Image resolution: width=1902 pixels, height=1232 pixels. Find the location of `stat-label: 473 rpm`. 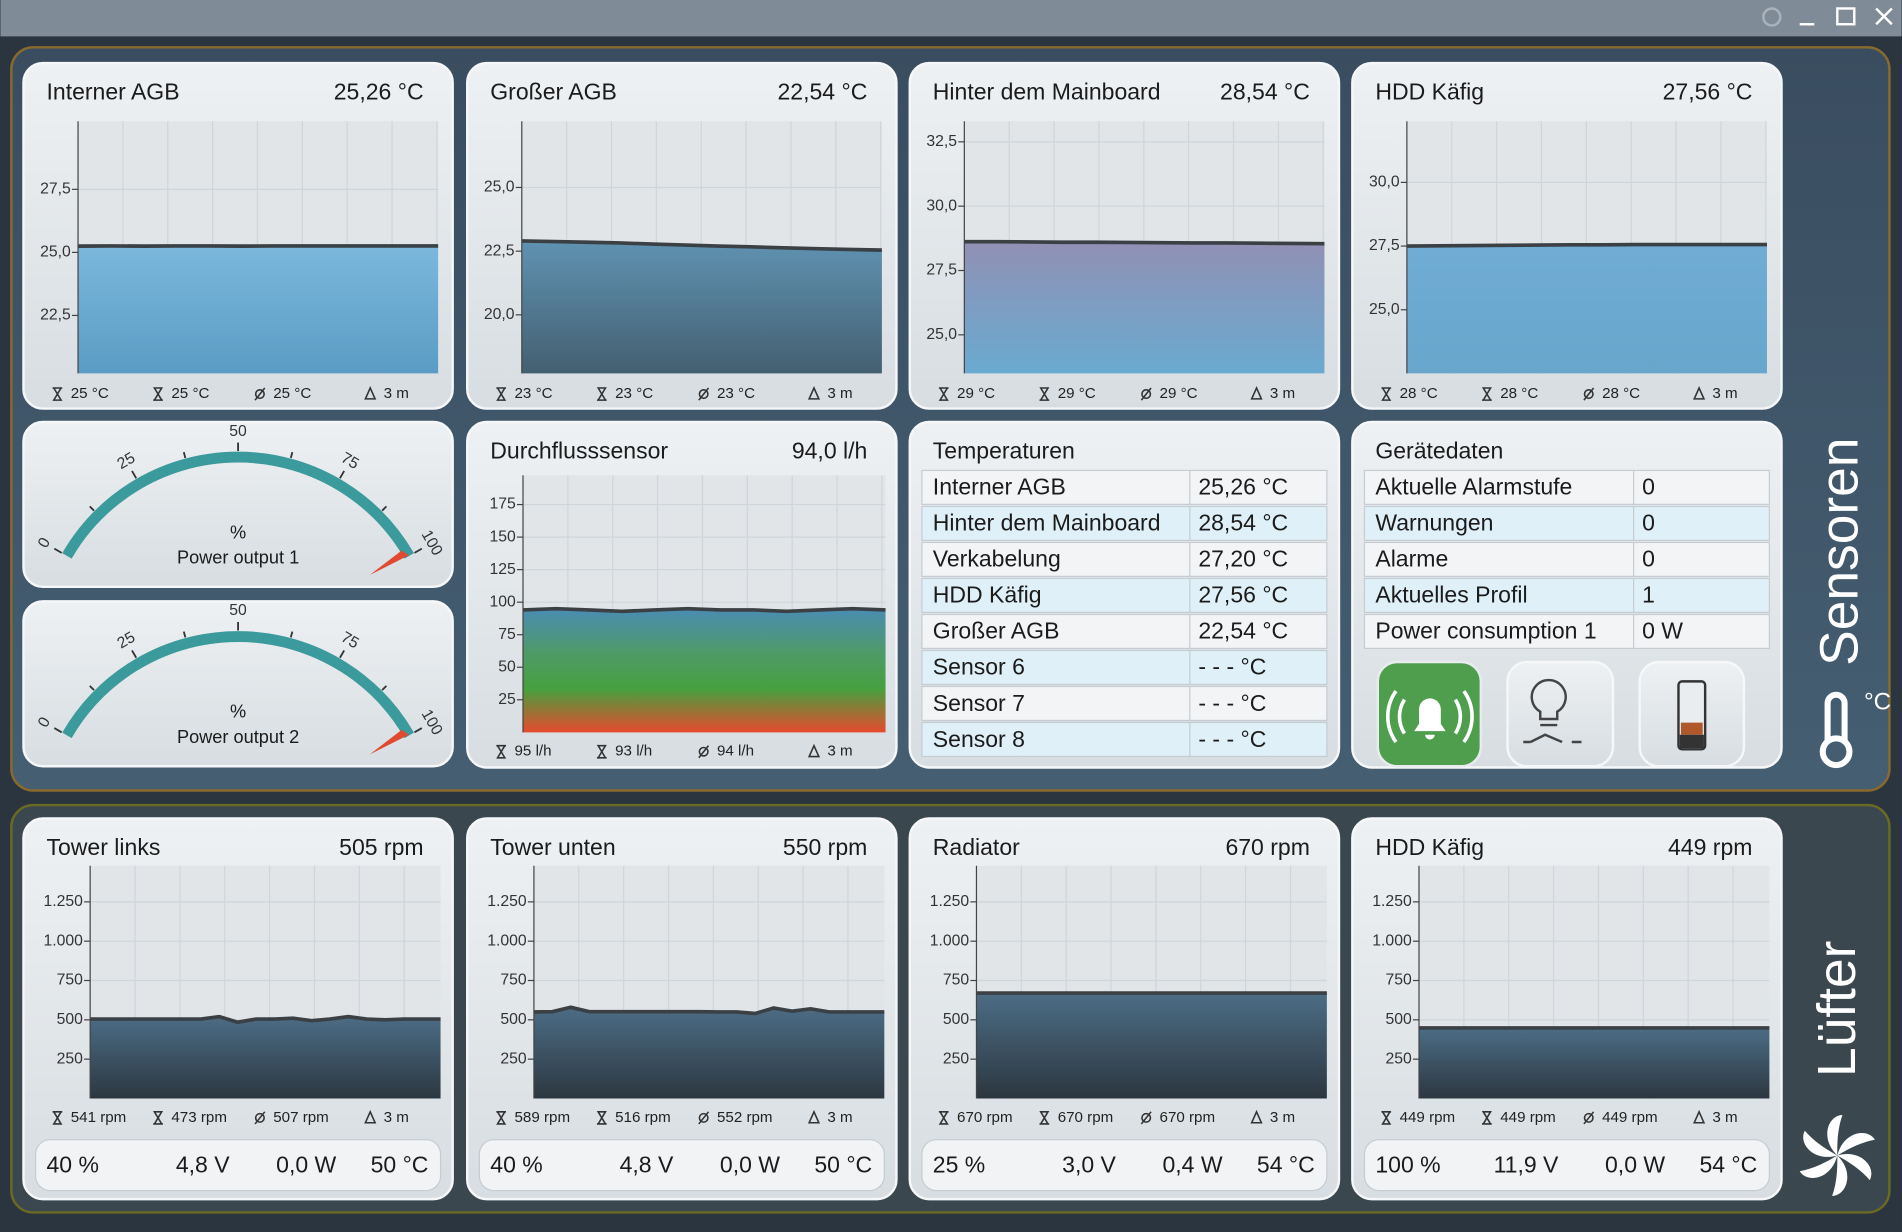

stat-label: 473 rpm is located at coordinates (199, 1117).